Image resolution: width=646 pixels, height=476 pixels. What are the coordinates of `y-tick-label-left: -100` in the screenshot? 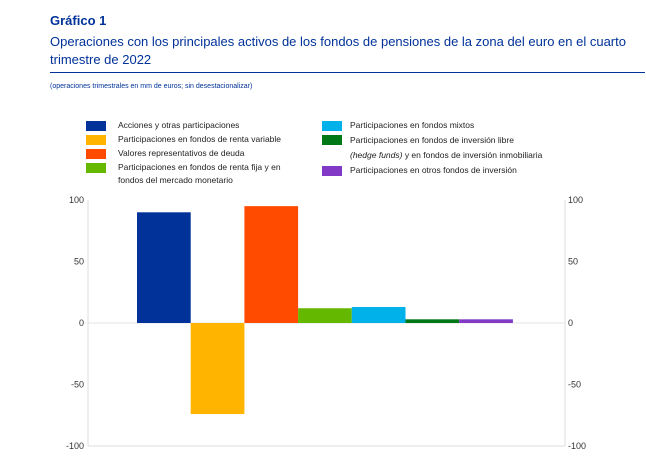 It's located at (75, 446).